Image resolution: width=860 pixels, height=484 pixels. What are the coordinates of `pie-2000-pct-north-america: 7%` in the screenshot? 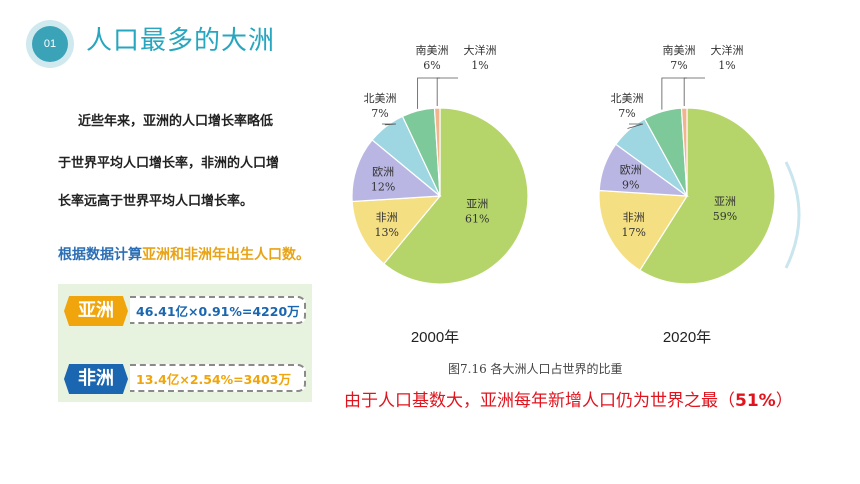 It's located at (379, 113).